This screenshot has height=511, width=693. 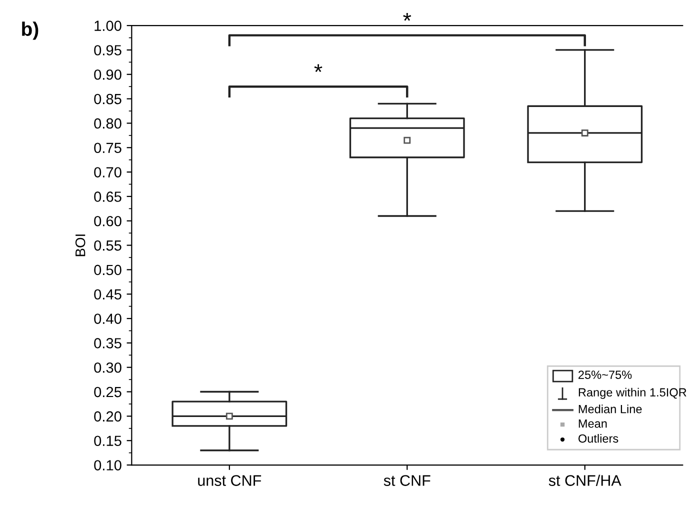 I want to click on y-tick-label: 0.80, so click(x=108, y=123).